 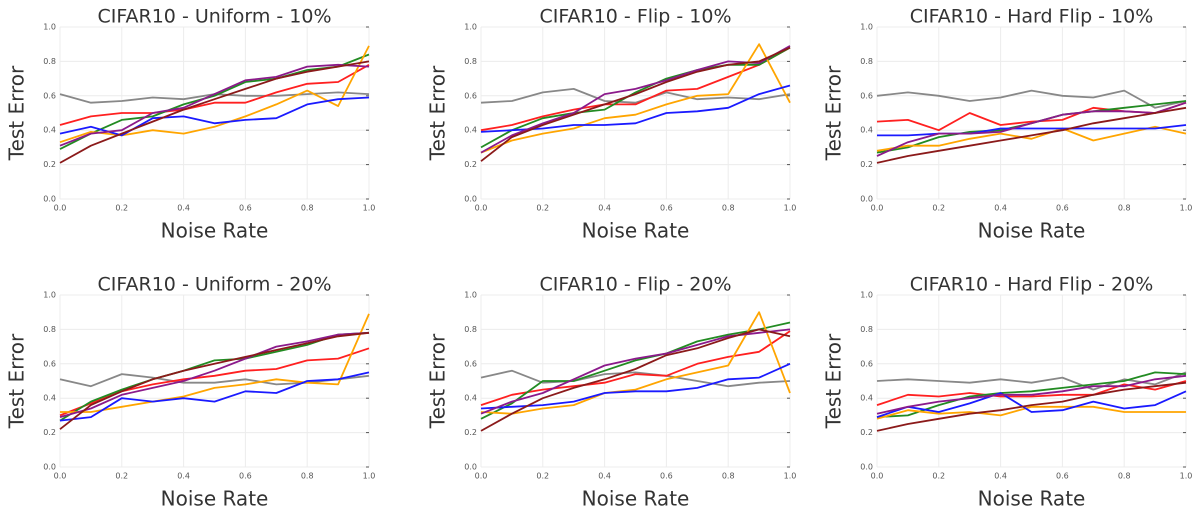 What do you see at coordinates (1032, 17) in the screenshot?
I see `chart-title: CIFAR10 - Hard Flip - 10%` at bounding box center [1032, 17].